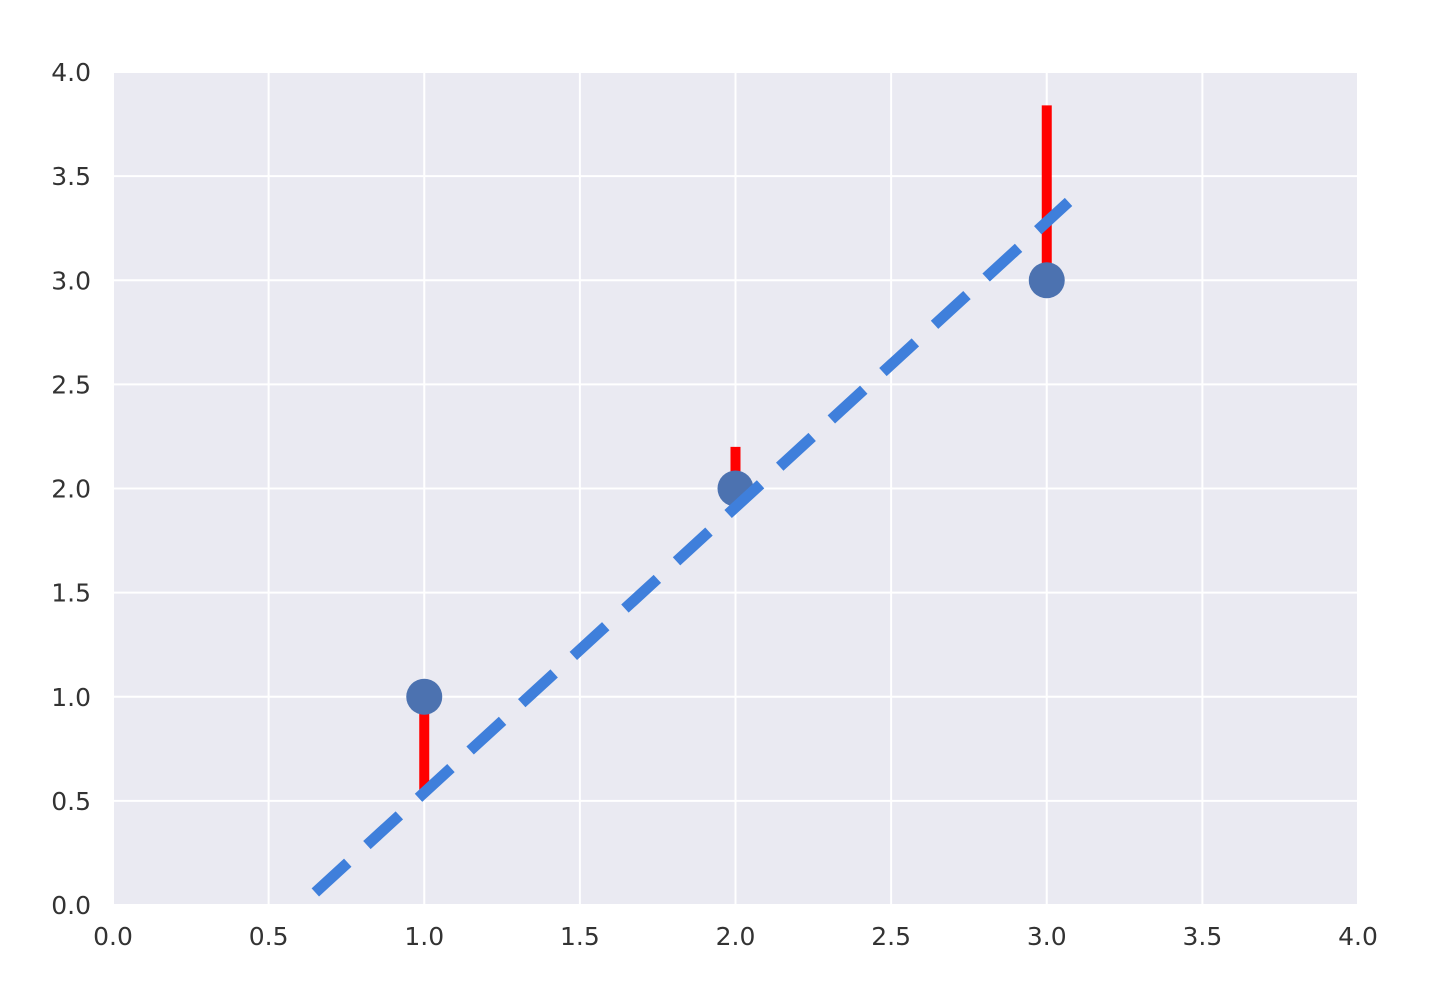  What do you see at coordinates (1358, 936) in the screenshot?
I see `x-tick-label: 4.0` at bounding box center [1358, 936].